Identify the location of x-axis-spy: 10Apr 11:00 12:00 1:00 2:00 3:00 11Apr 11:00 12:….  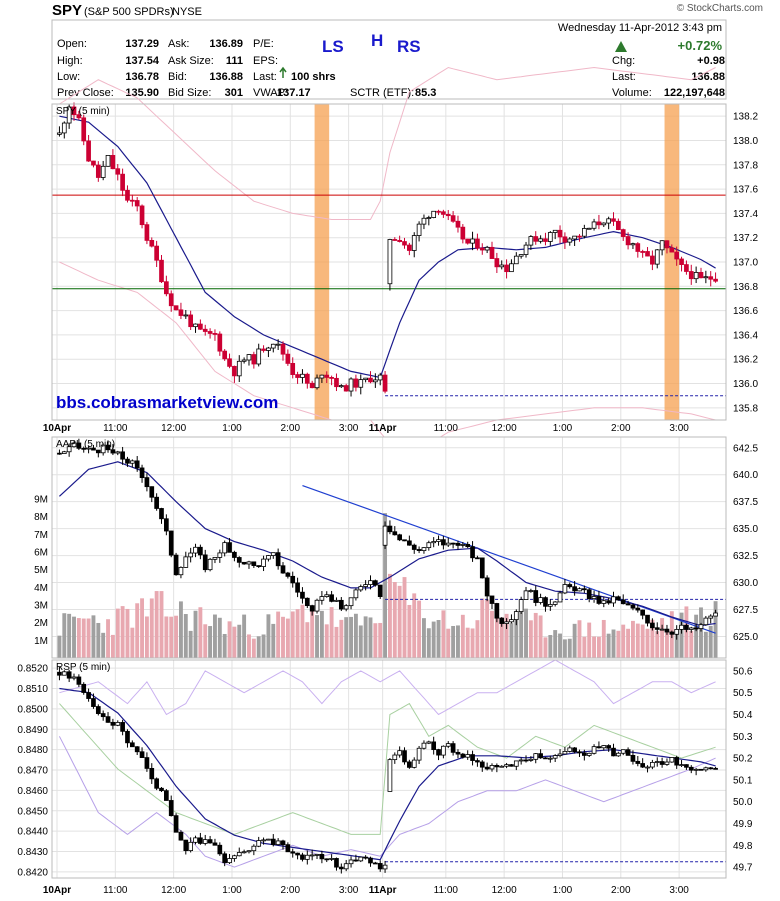
(366, 428).